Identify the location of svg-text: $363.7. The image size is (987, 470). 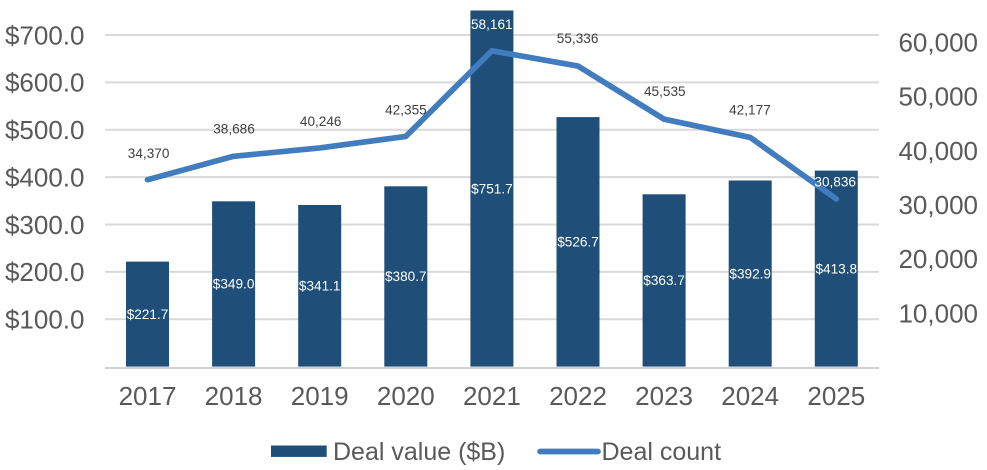
(664, 280).